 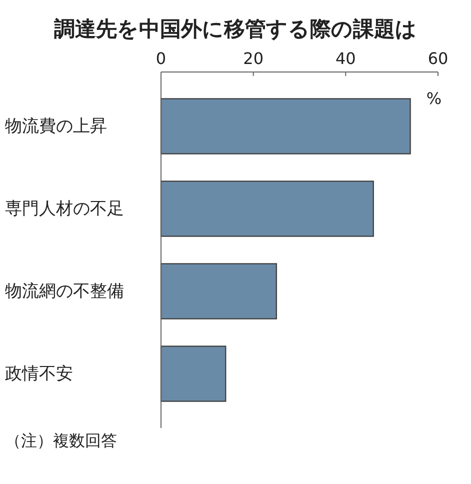 What do you see at coordinates (39, 374) in the screenshot?
I see `y-tick-label: 政情不安` at bounding box center [39, 374].